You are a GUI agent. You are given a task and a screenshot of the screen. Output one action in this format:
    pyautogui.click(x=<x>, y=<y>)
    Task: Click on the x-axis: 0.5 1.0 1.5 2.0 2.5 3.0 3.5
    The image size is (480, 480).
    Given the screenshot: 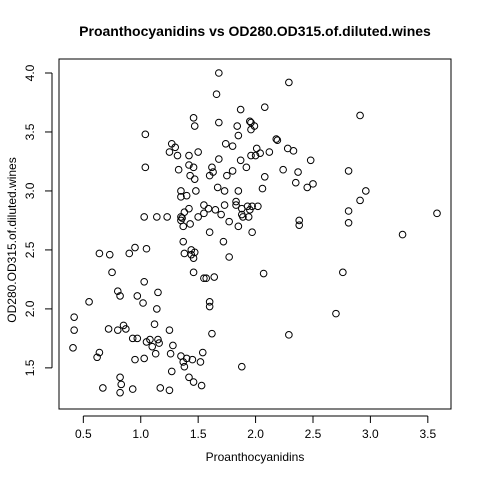 What is the action you would take?
    pyautogui.click(x=255, y=428)
    